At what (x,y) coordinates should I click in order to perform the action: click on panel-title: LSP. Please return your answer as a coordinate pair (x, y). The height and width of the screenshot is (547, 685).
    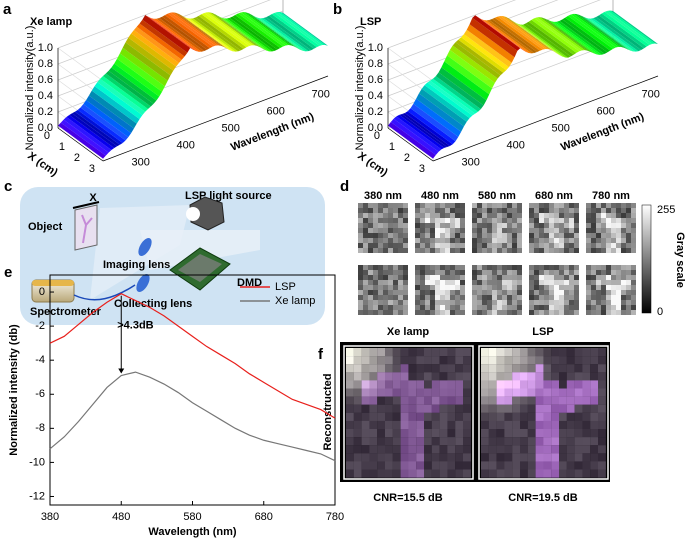
    Looking at the image, I should click on (370, 22).